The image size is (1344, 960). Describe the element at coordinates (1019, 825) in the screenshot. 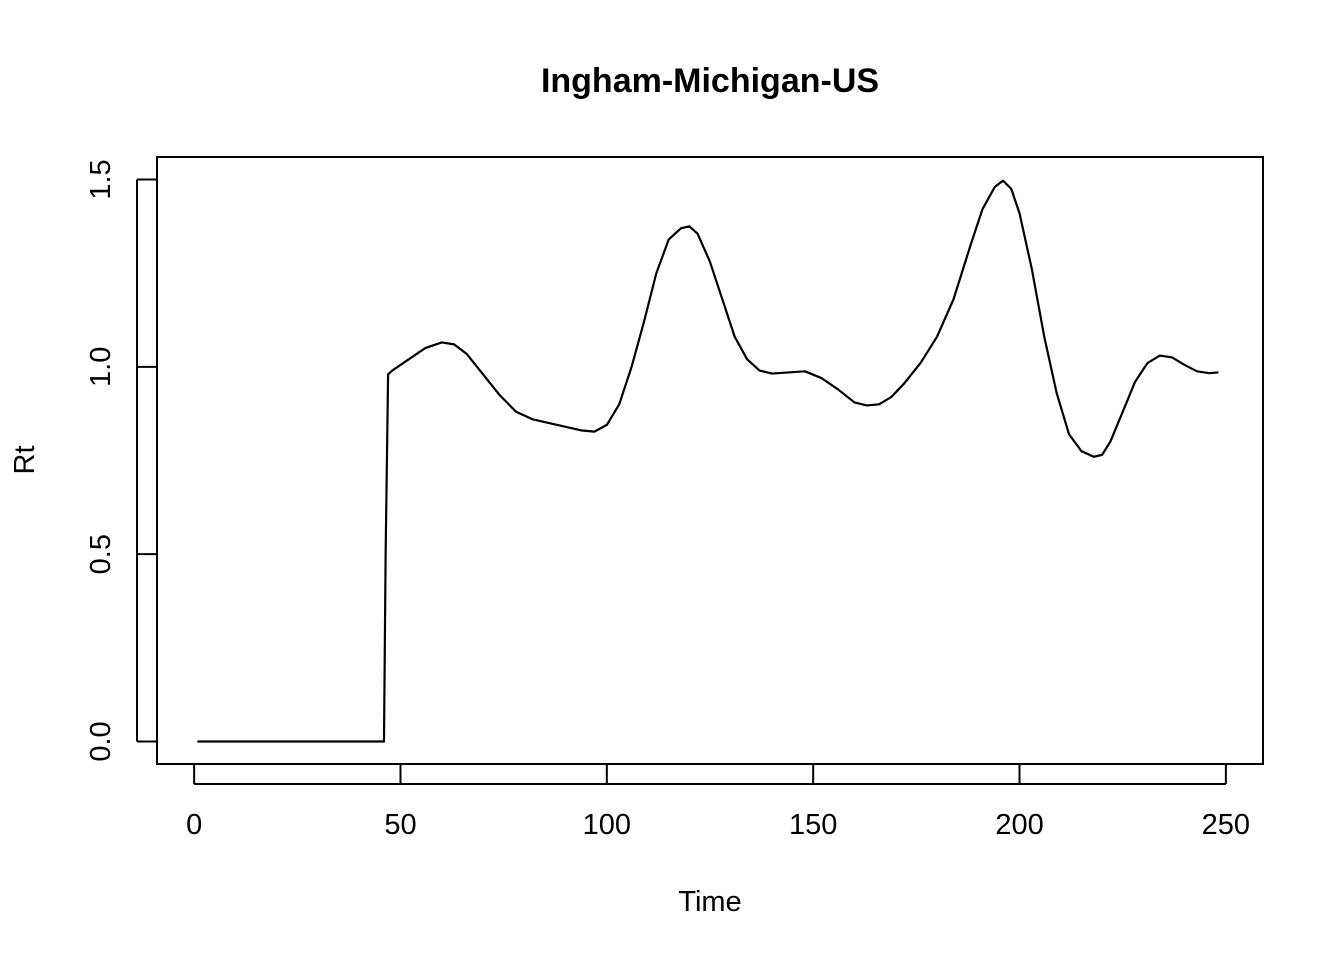

I see `x-tick-label: 200` at that location.